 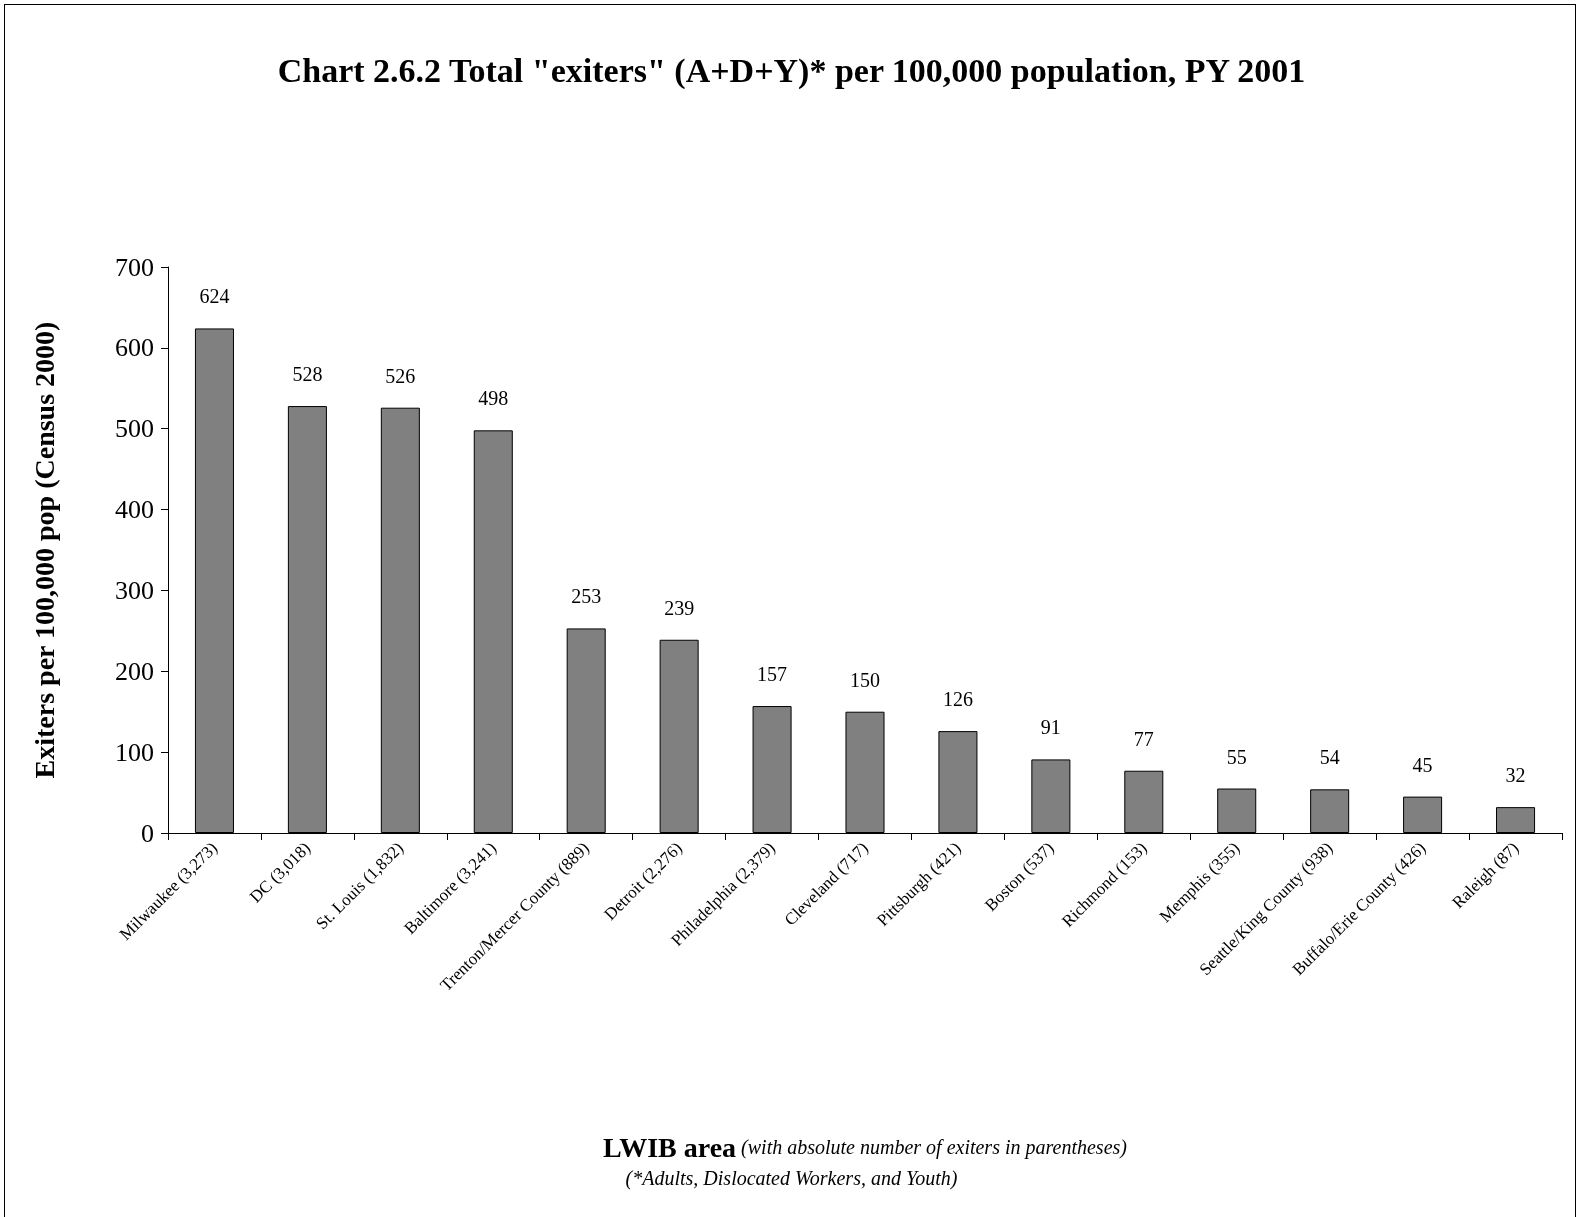 What do you see at coordinates (586, 596) in the screenshot?
I see `data-label: 253` at bounding box center [586, 596].